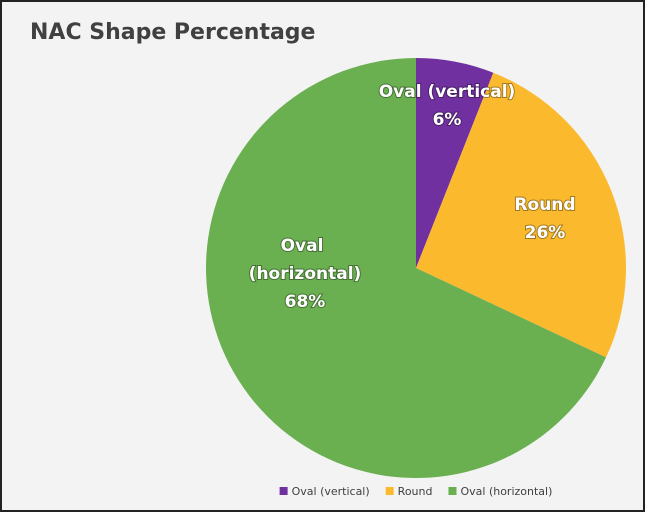  Describe the element at coordinates (506, 491) in the screenshot. I see `legend-label: Oval (horizontal)` at that location.